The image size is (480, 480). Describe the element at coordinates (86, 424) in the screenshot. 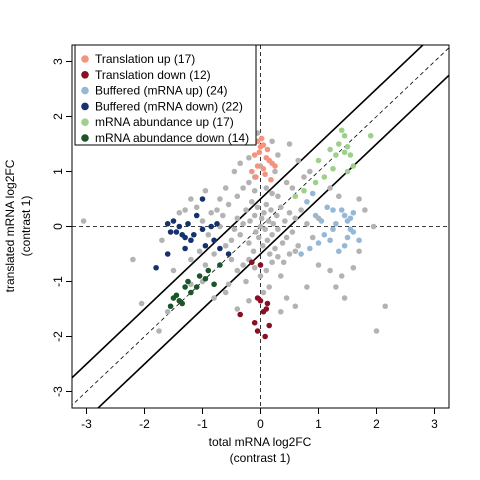

I see `x-tick-label: -3` at that location.